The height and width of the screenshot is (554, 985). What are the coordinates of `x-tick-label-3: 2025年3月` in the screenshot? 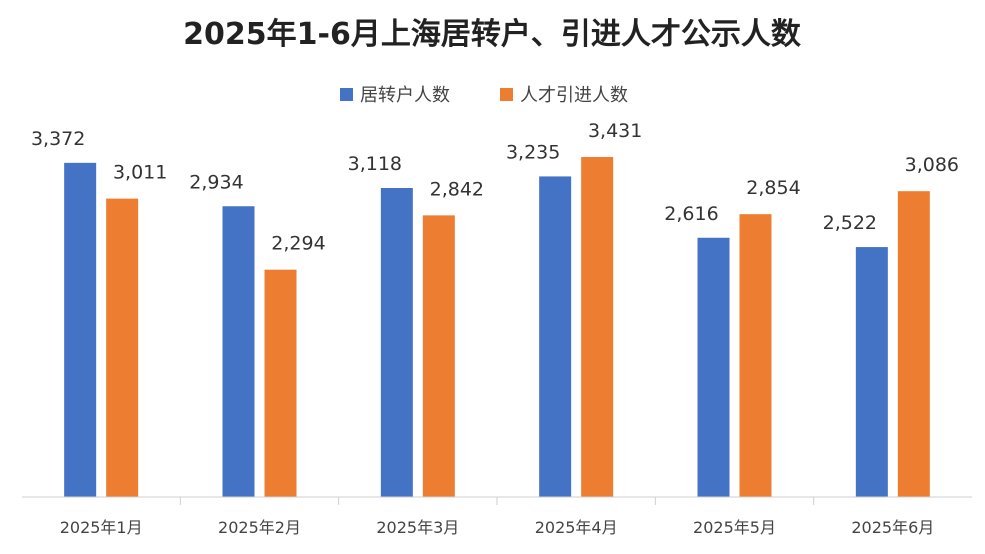 It's located at (417, 527).